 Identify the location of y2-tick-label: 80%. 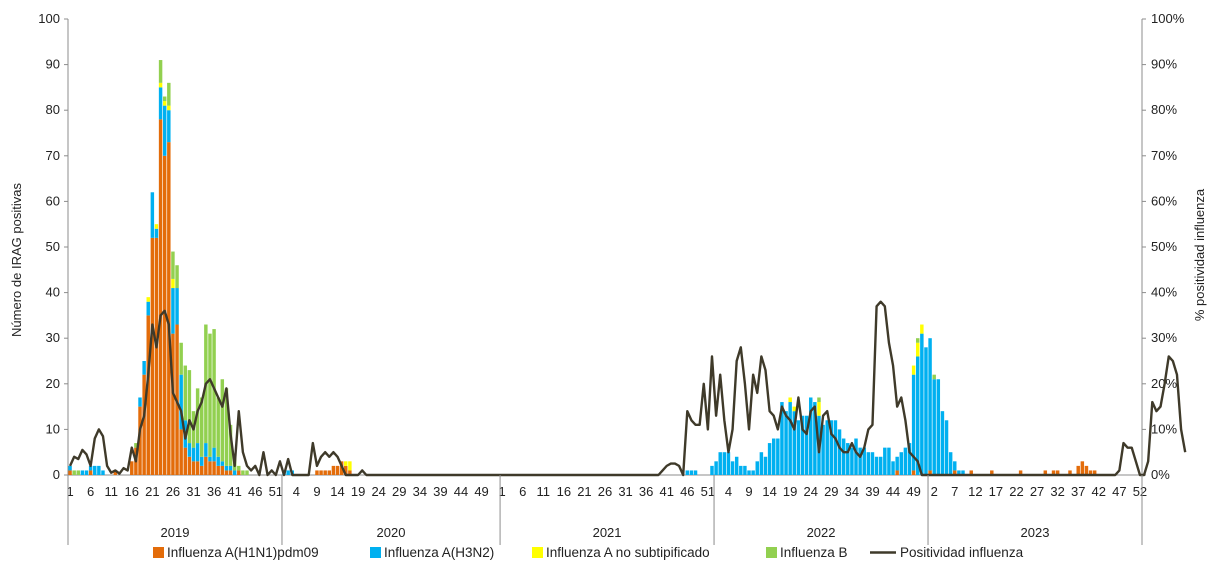
(1164, 109).